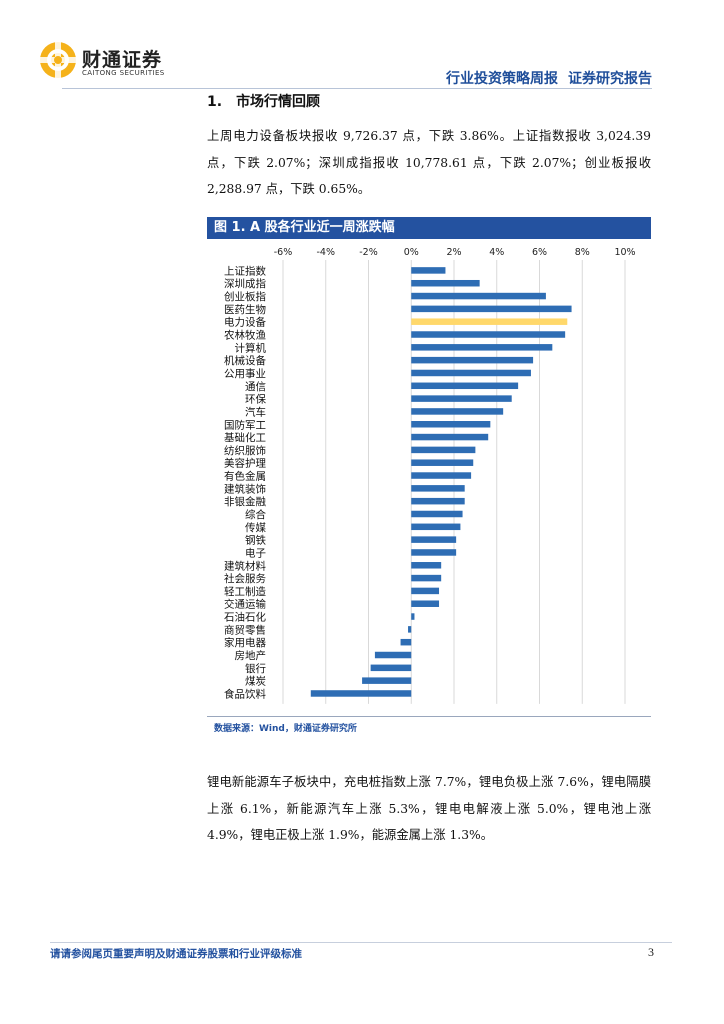  I want to click on chart-category-label: 医药生物, so click(245, 309).